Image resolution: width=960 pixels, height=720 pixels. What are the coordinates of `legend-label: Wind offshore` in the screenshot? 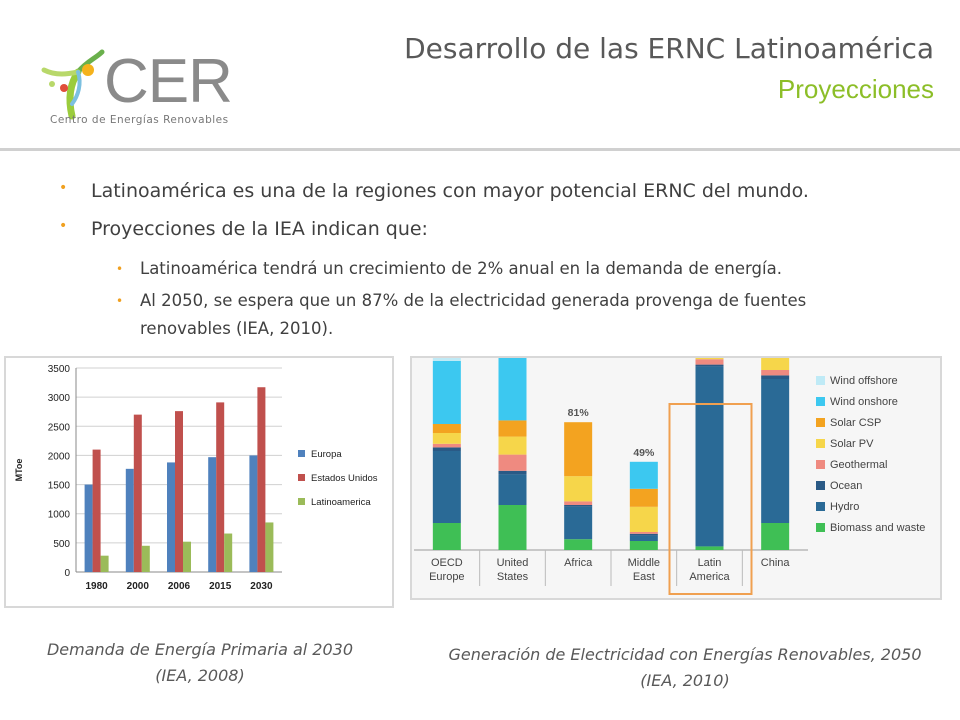 It's located at (864, 381).